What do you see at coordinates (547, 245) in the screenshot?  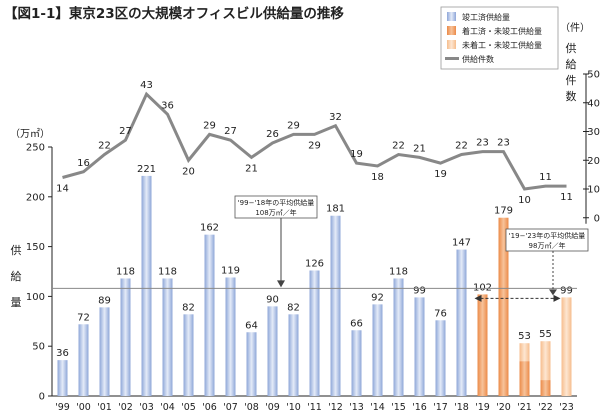 I see `avg-label-2-line2: 98万㎡／年` at bounding box center [547, 245].